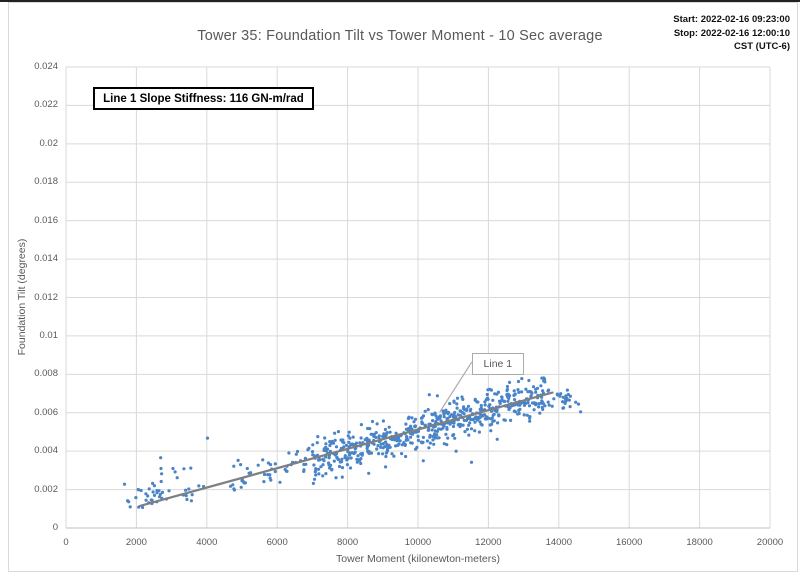  Describe the element at coordinates (46, 66) in the screenshot. I see `y-tick-label: 0.024` at that location.